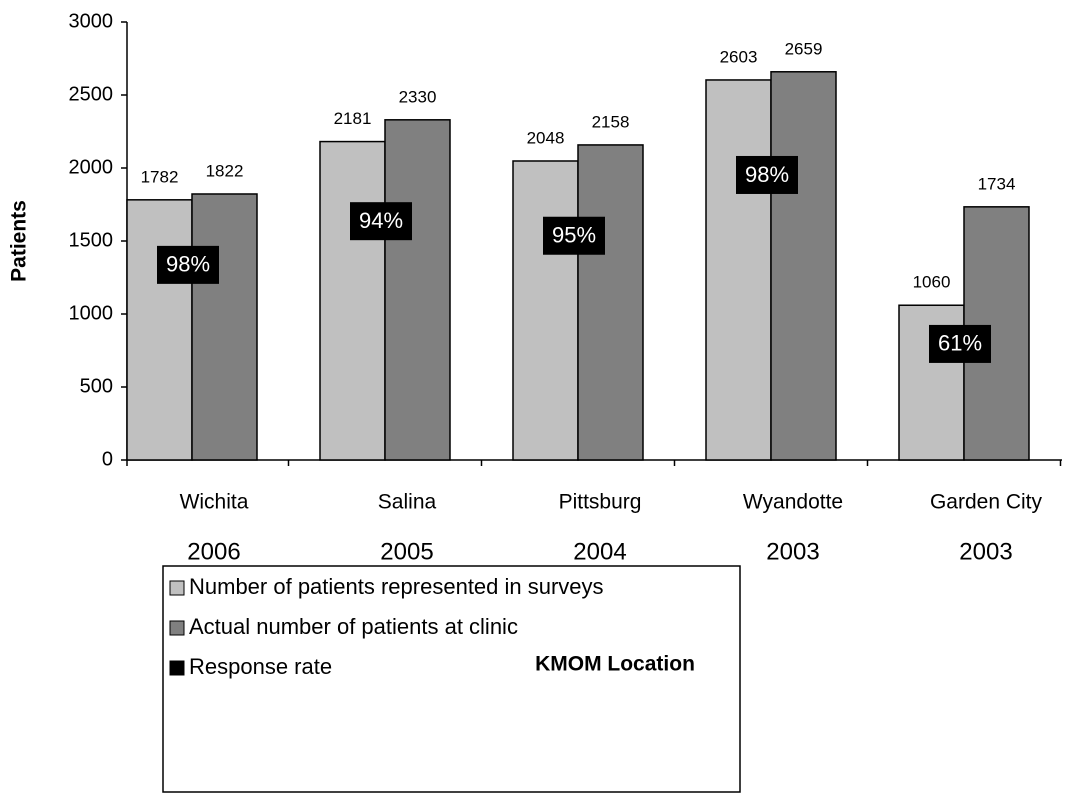  What do you see at coordinates (600, 502) in the screenshot?
I see `x-tick-label: Pittsburg` at bounding box center [600, 502].